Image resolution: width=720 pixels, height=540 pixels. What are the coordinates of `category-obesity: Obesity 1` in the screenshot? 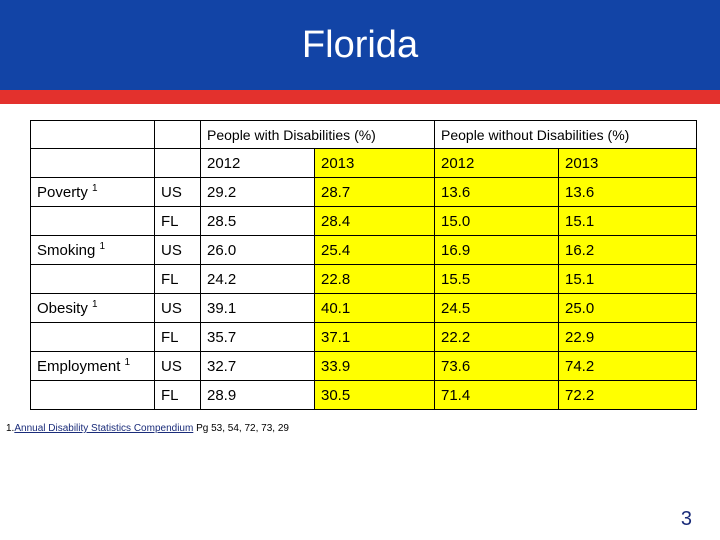 It's located at (92, 308).